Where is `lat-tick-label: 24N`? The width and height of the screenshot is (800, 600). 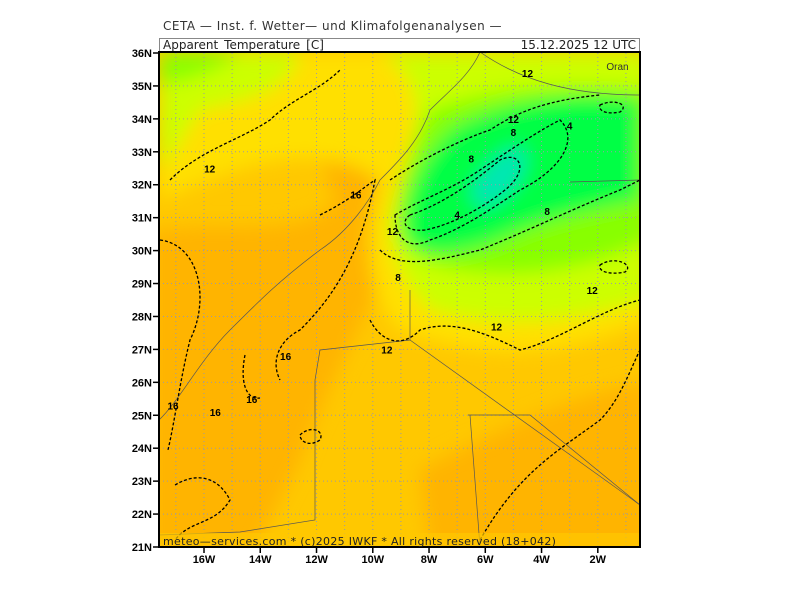 lat-tick-label: 24N is located at coordinates (142, 449).